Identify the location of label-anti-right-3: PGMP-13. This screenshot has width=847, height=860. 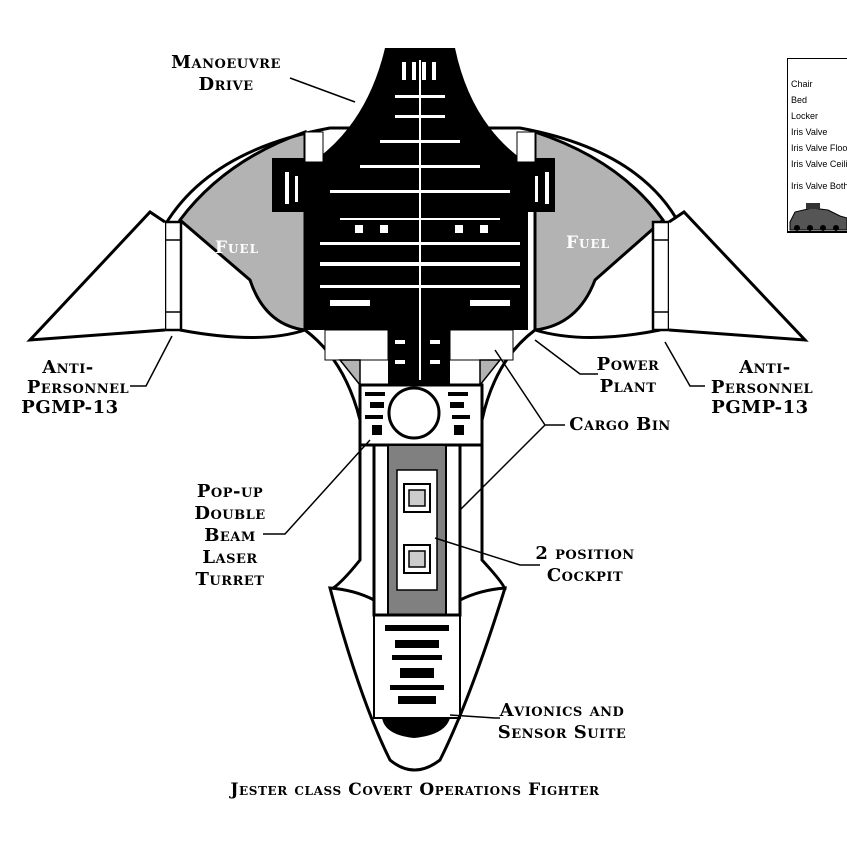
(759, 407).